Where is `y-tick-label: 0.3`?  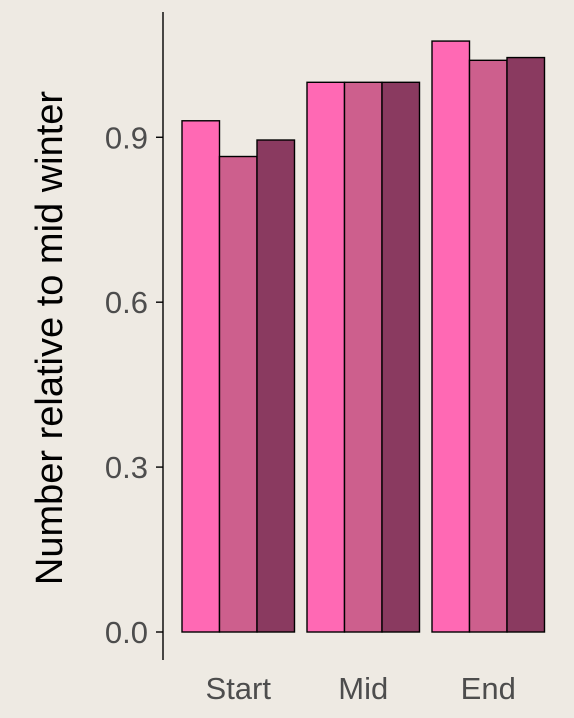 y-tick-label: 0.3 is located at coordinates (126, 467).